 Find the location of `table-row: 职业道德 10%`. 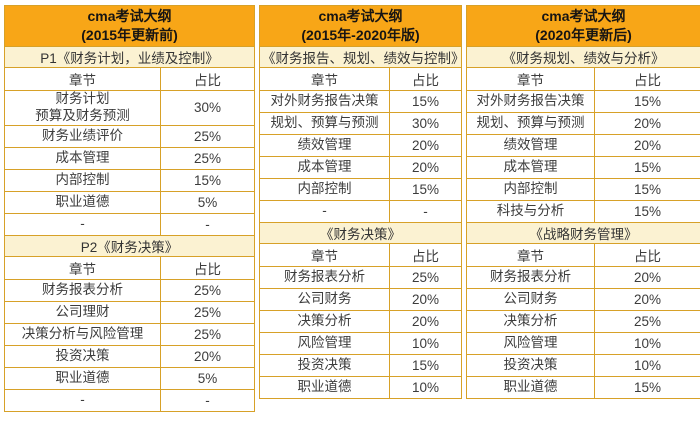

table-row: 职业道德 10% is located at coordinates (360, 387).